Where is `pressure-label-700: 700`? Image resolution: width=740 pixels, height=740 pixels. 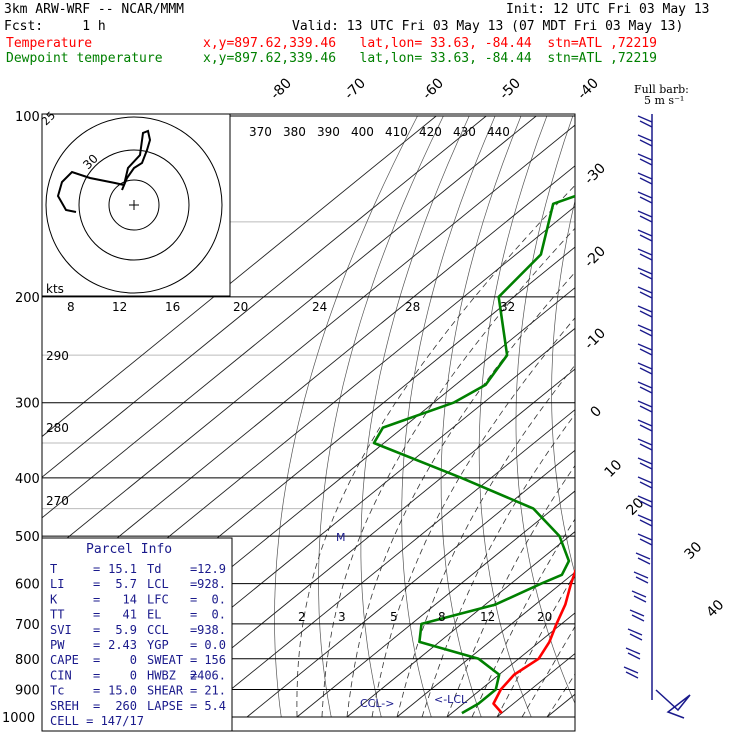
pressure-label-700: 700 is located at coordinates (27, 625).